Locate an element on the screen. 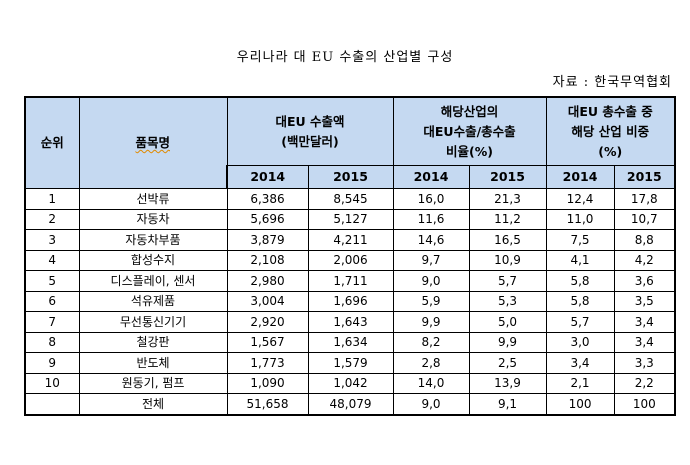 This screenshot has height=465, width=690. cell-ratio2015: 2,5 is located at coordinates (507, 363).